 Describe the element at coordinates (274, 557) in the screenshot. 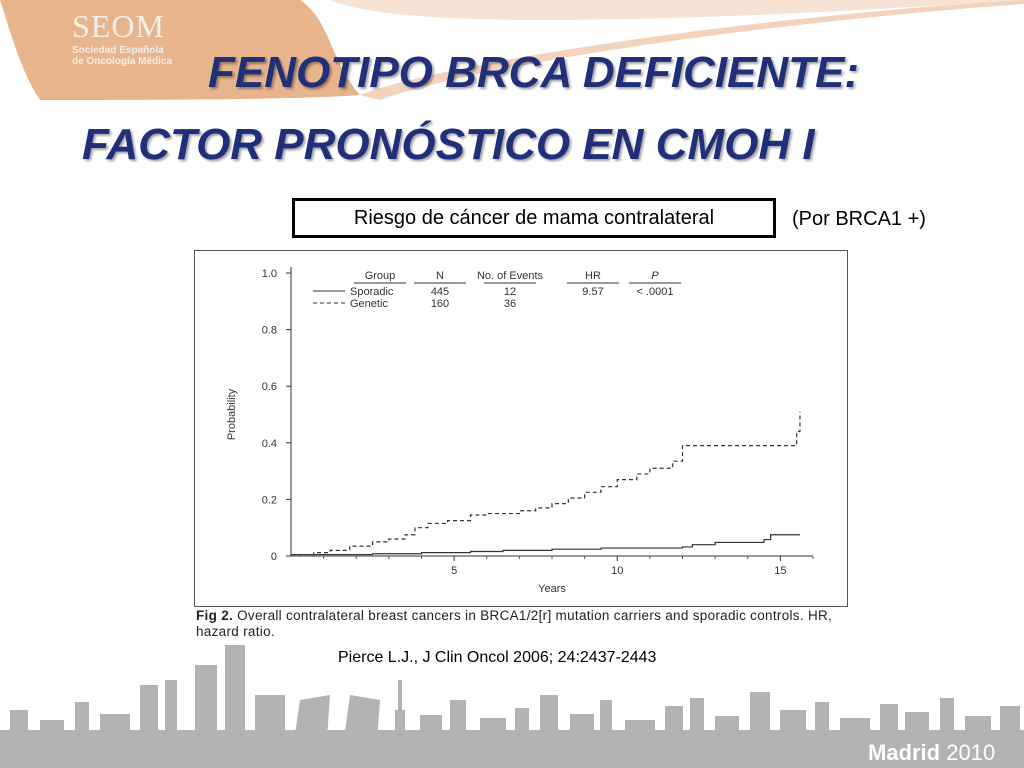

I see `y-tick-label: 0` at that location.